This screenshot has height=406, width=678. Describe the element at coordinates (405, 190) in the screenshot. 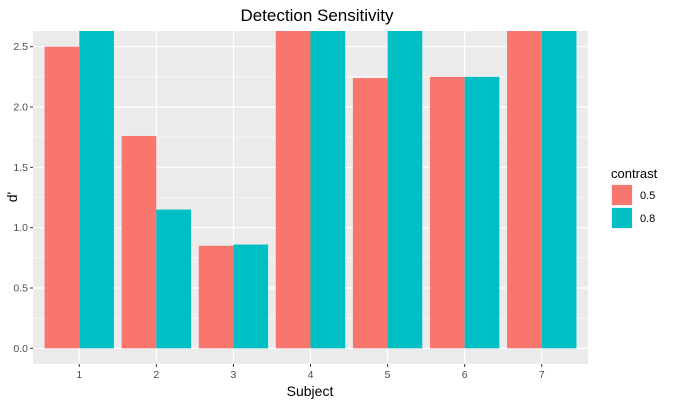

I see `bar-subject-5-contrast-0.8` at that location.